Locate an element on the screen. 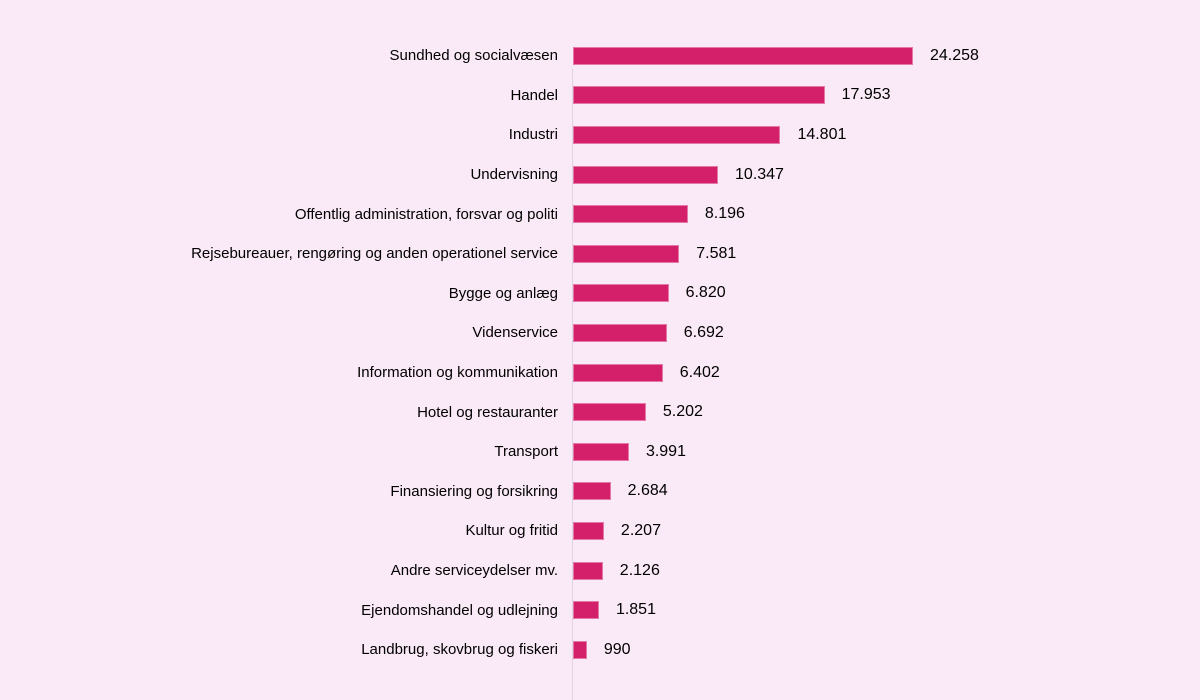 This screenshot has width=1200, height=700. plot-cell: 1.851 is located at coordinates (879, 610).